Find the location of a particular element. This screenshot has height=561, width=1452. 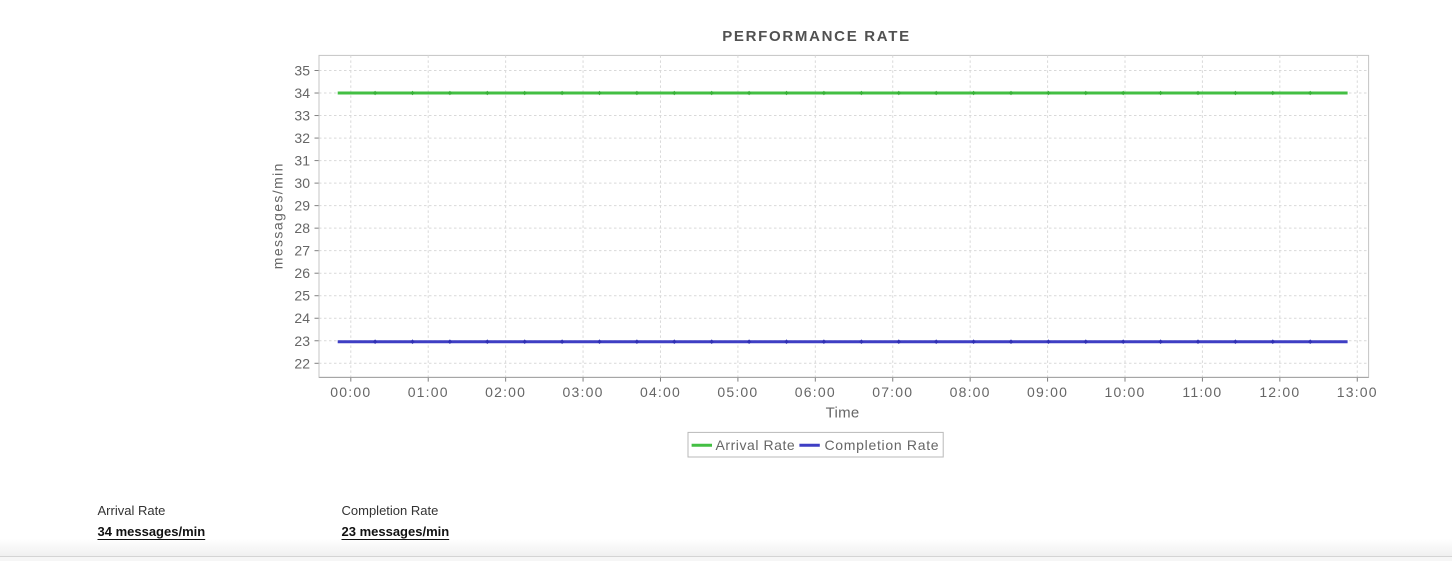

svg-text: Completion Rate is located at coordinates (882, 445).